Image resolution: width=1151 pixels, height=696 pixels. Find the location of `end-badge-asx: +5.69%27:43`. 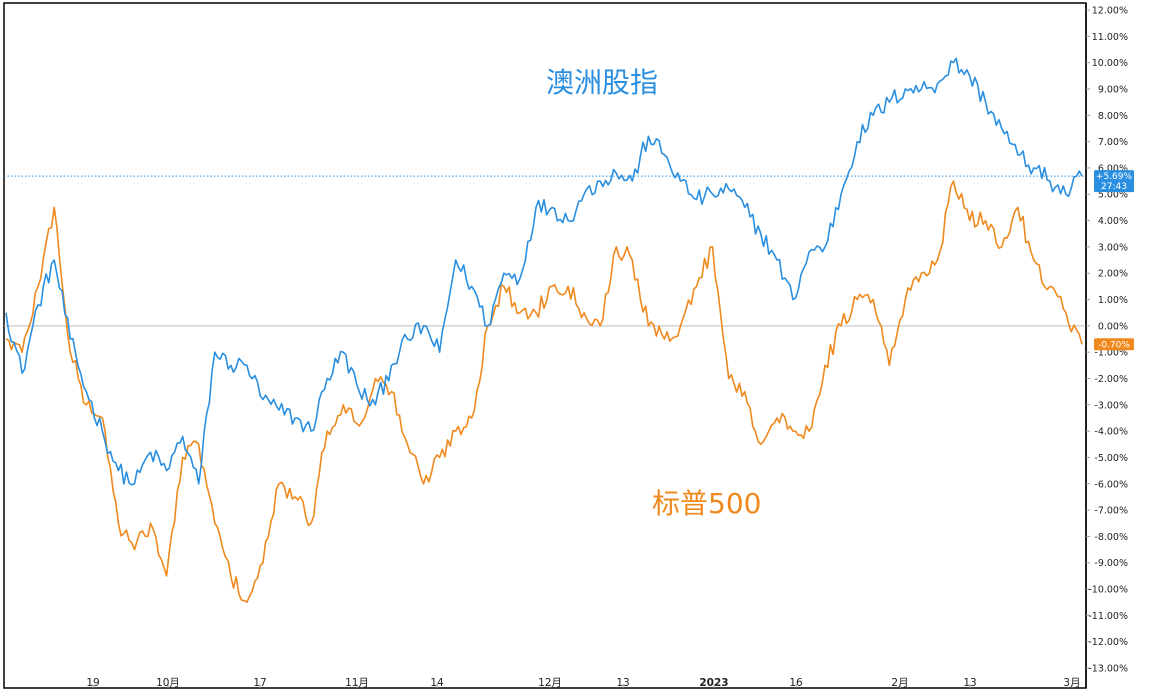

end-badge-asx: +5.69%27:43 is located at coordinates (1114, 181).